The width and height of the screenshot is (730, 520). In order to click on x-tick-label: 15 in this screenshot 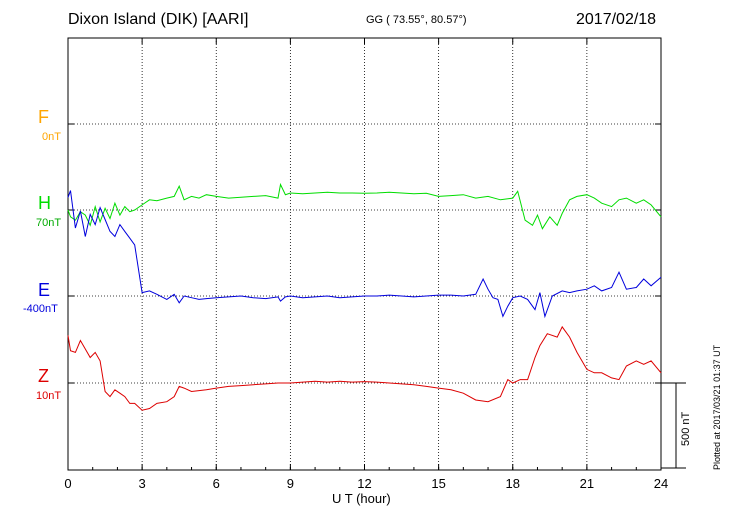, I will do `click(438, 483)`.